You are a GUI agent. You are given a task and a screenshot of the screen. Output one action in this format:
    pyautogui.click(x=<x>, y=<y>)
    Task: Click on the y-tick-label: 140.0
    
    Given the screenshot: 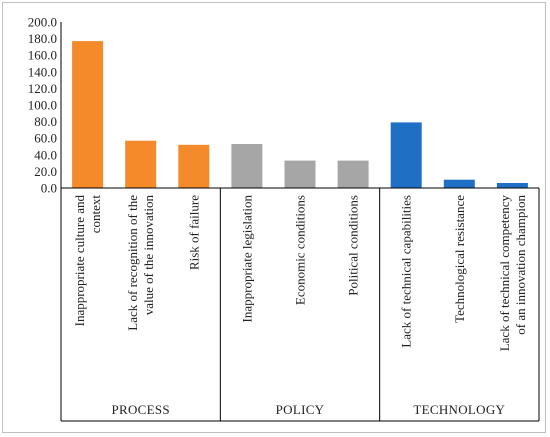 What is the action you would take?
    pyautogui.click(x=42, y=71)
    